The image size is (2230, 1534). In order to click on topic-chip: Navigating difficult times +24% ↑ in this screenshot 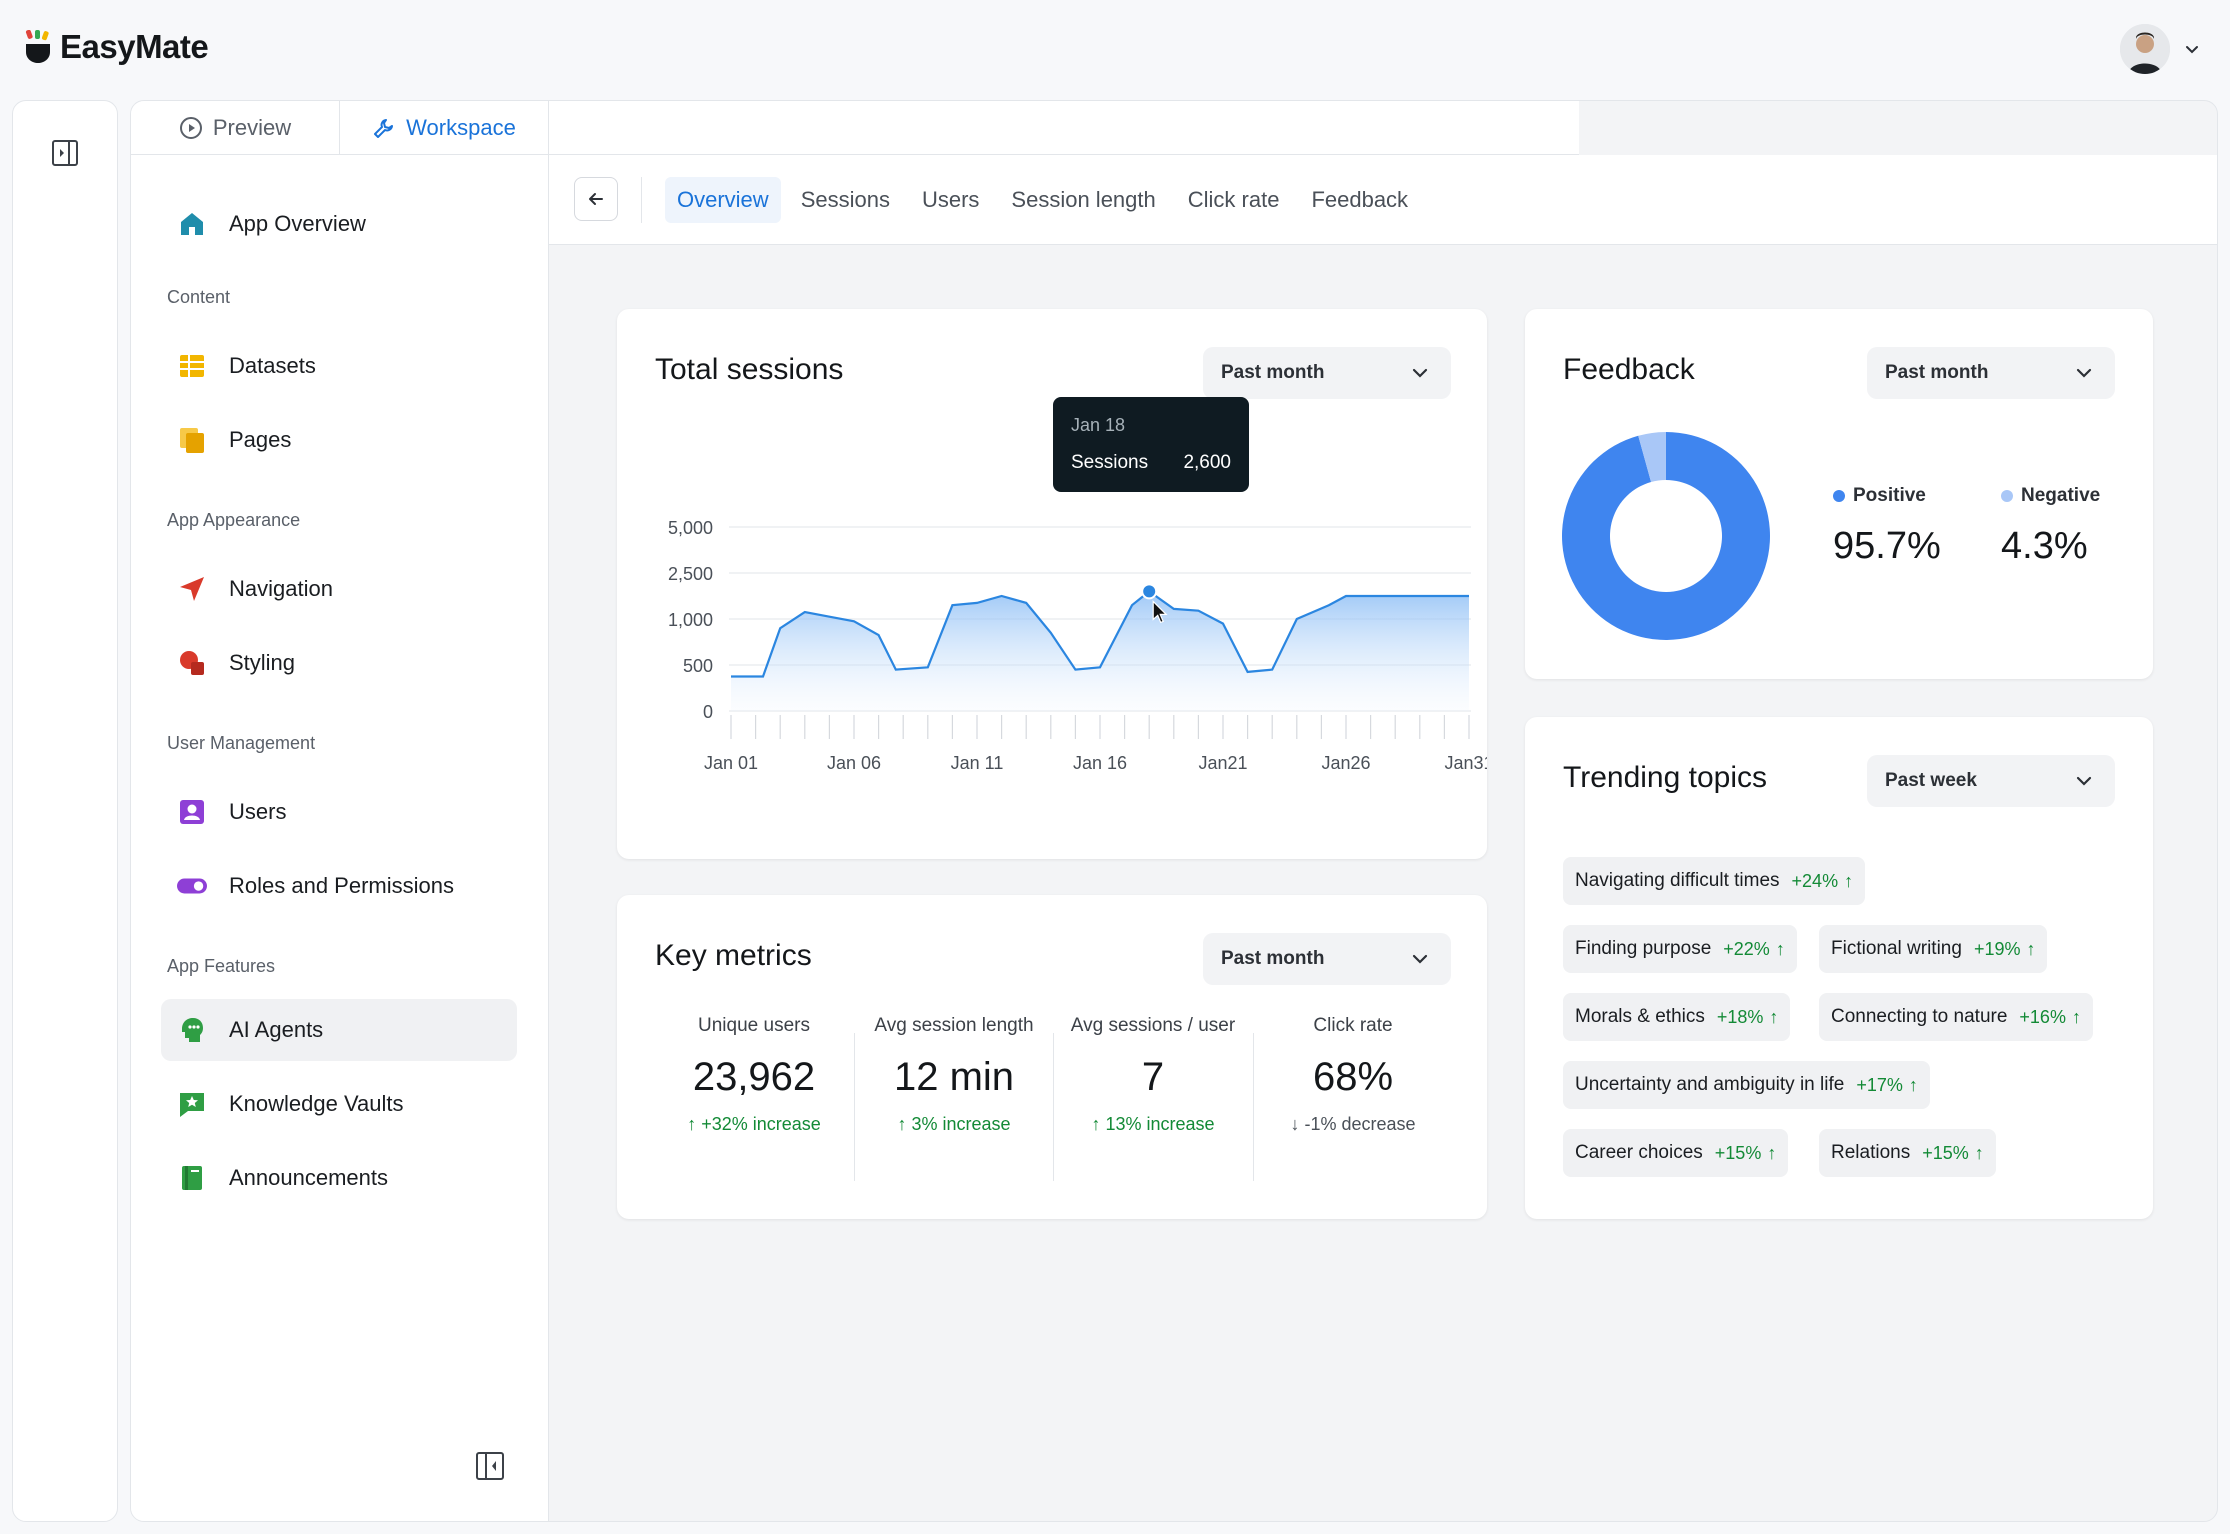, I will do `click(1714, 881)`.